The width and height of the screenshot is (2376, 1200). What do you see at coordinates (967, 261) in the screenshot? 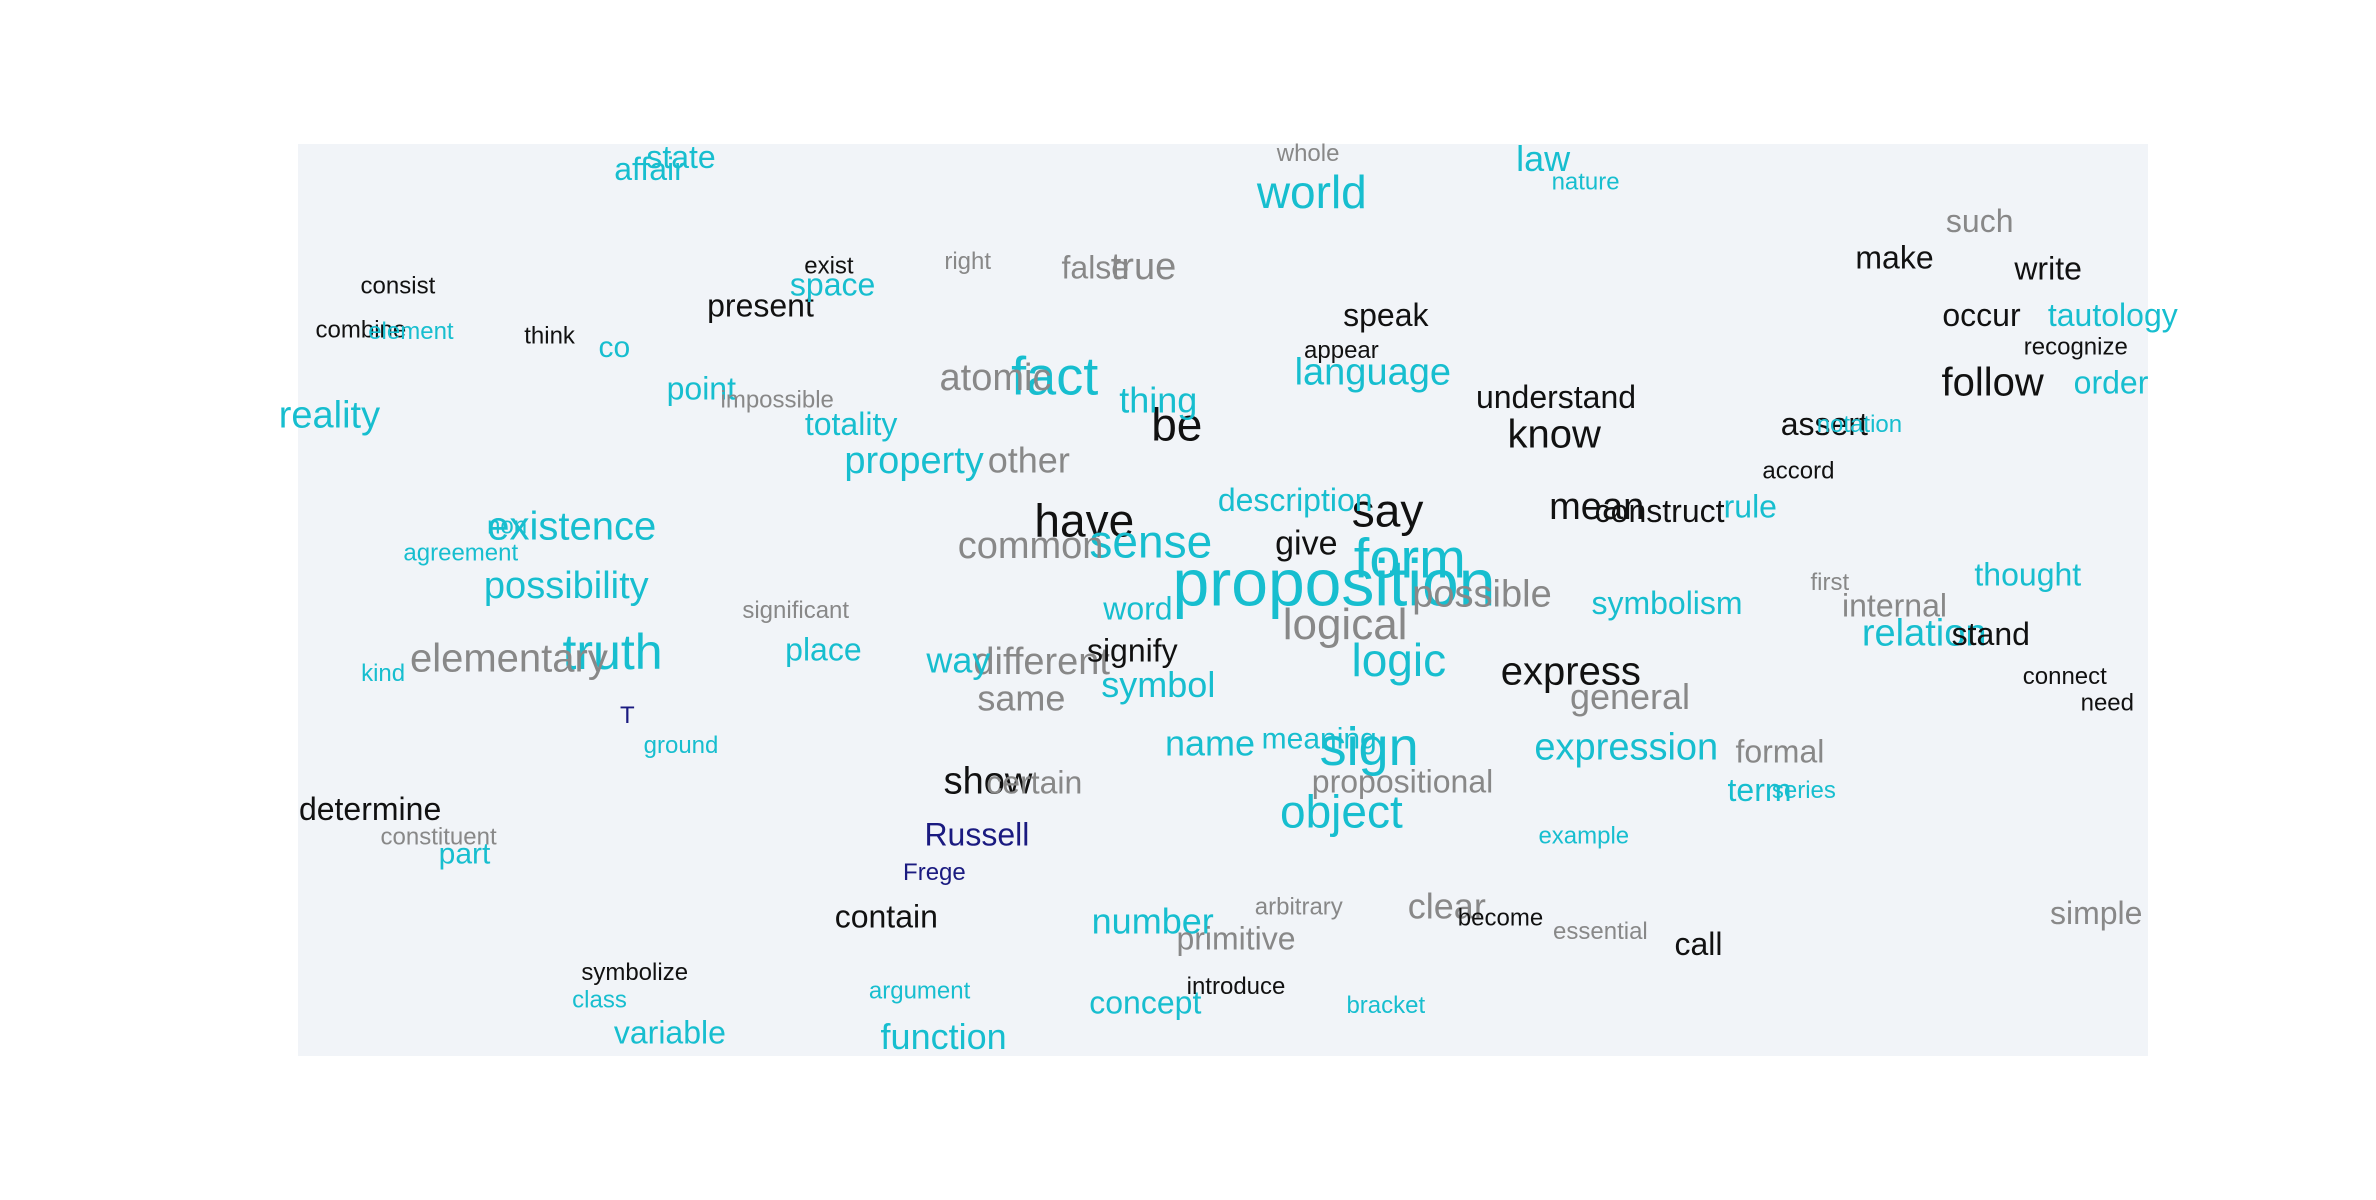
I see `word-right: right` at bounding box center [967, 261].